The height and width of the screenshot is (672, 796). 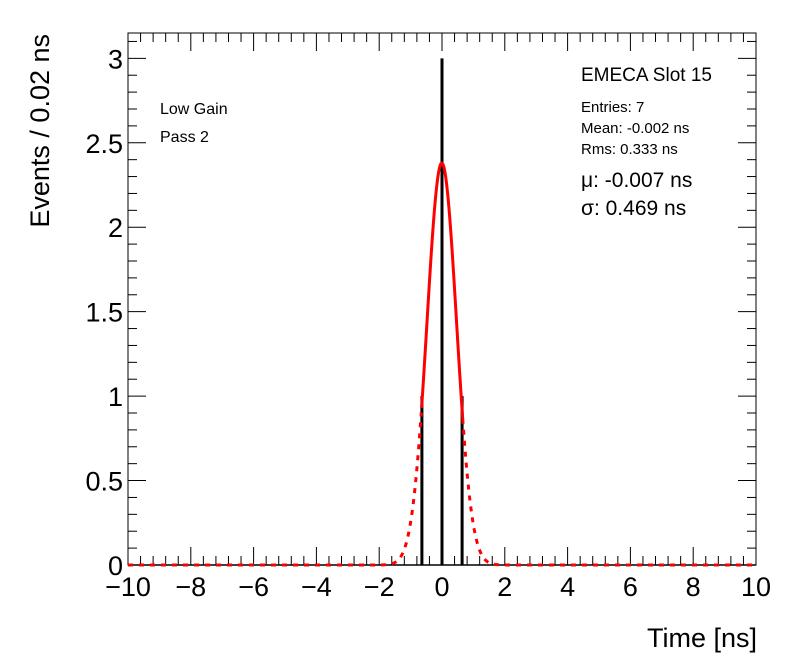 I want to click on x-tick-label: 4, so click(x=567, y=587).